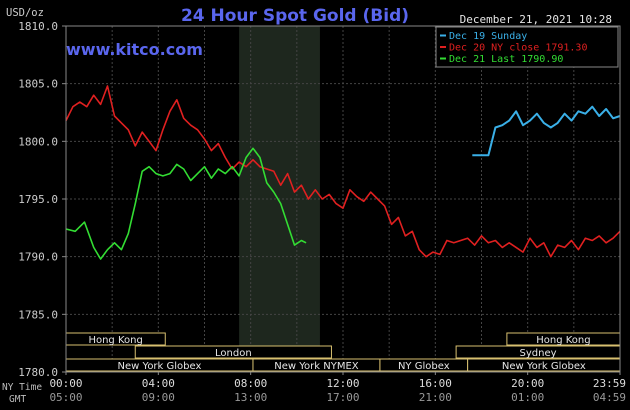 Image resolution: width=630 pixels, height=410 pixels. I want to click on nytime-label: NY Time, so click(22, 387).